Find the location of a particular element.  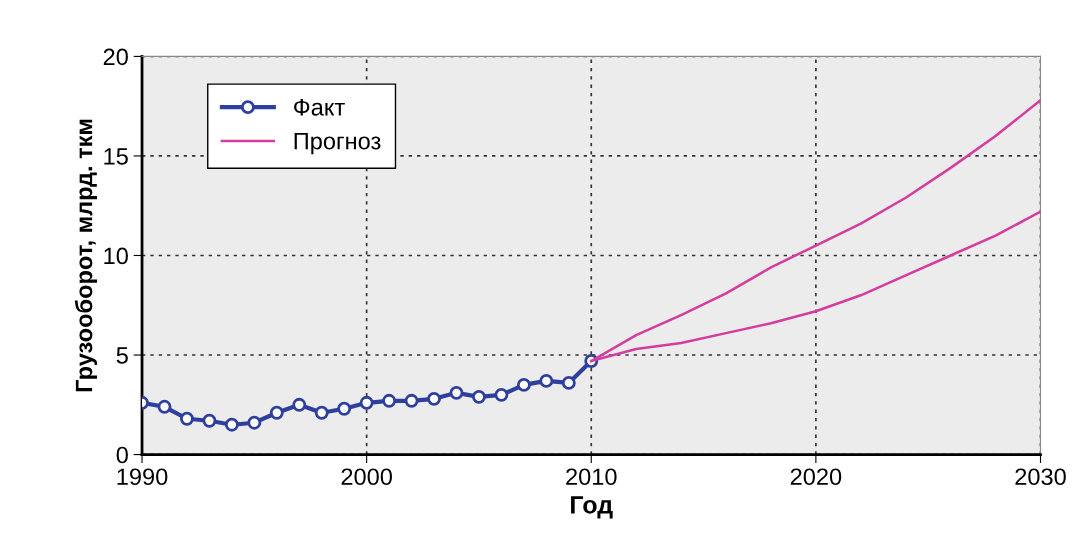

x-tick-label: 2000 is located at coordinates (366, 477).